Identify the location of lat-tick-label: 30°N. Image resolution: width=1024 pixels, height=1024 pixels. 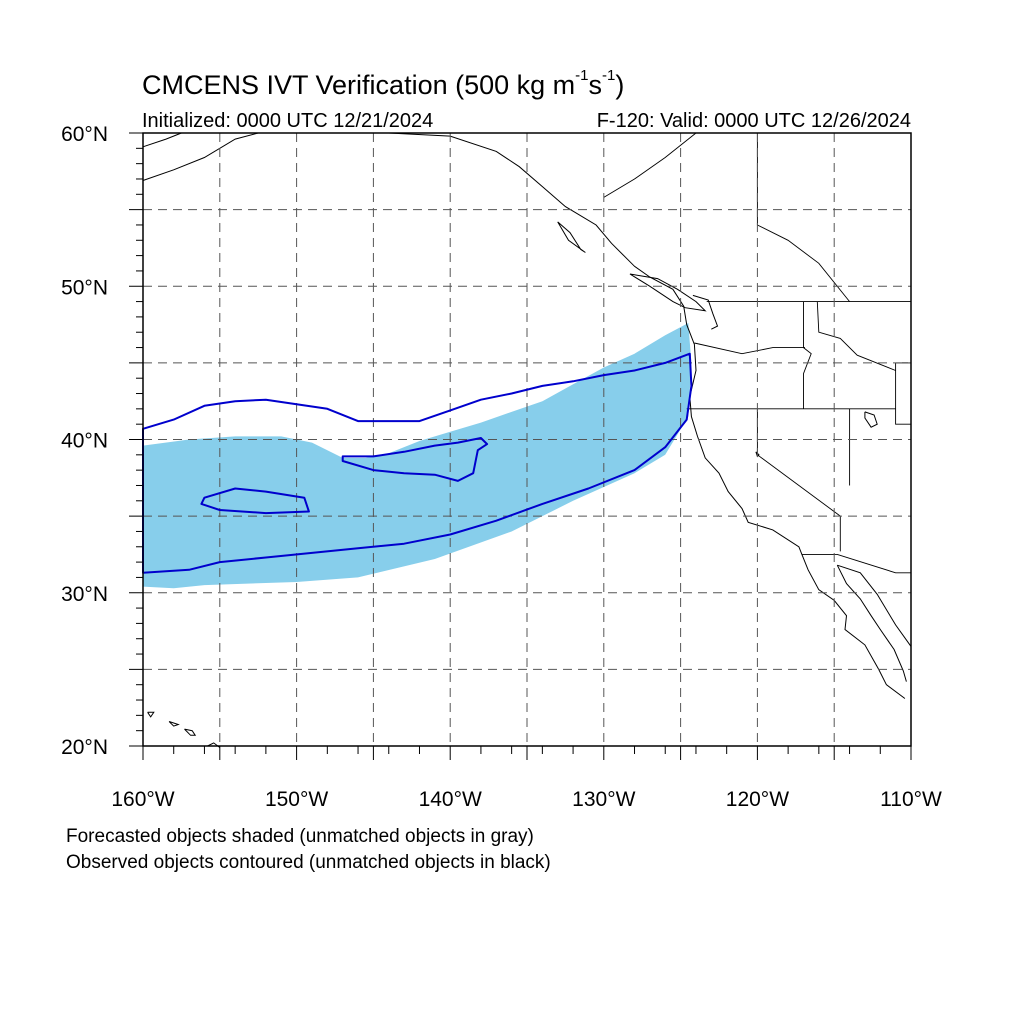
(84, 594).